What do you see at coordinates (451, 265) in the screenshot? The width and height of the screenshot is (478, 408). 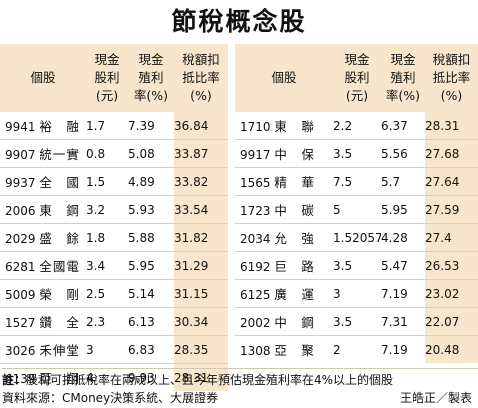 I see `ratio-cell: 26.53` at bounding box center [451, 265].